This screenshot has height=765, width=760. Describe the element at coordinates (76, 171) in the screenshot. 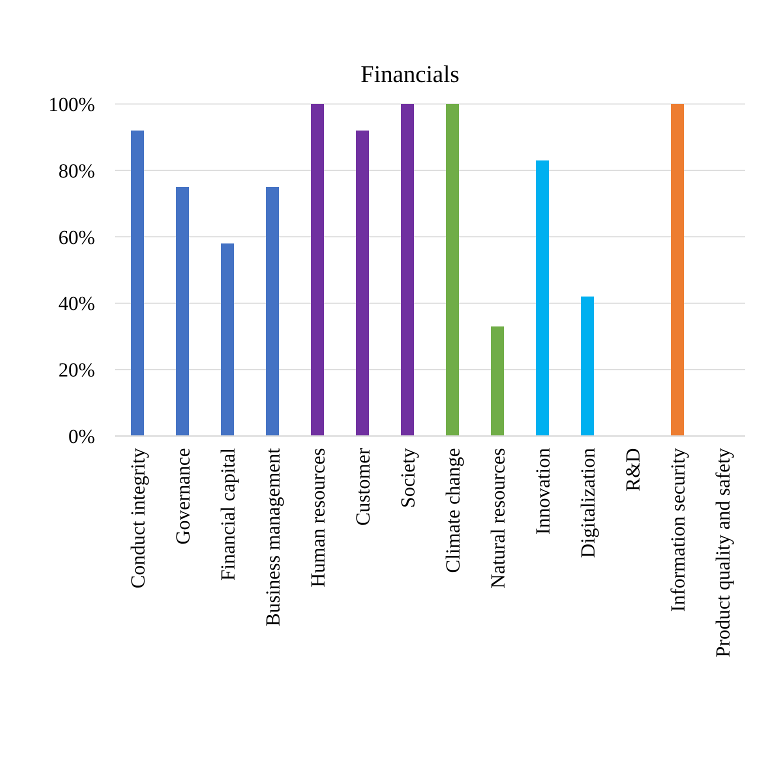

I see `y-tick-label: 80%` at that location.